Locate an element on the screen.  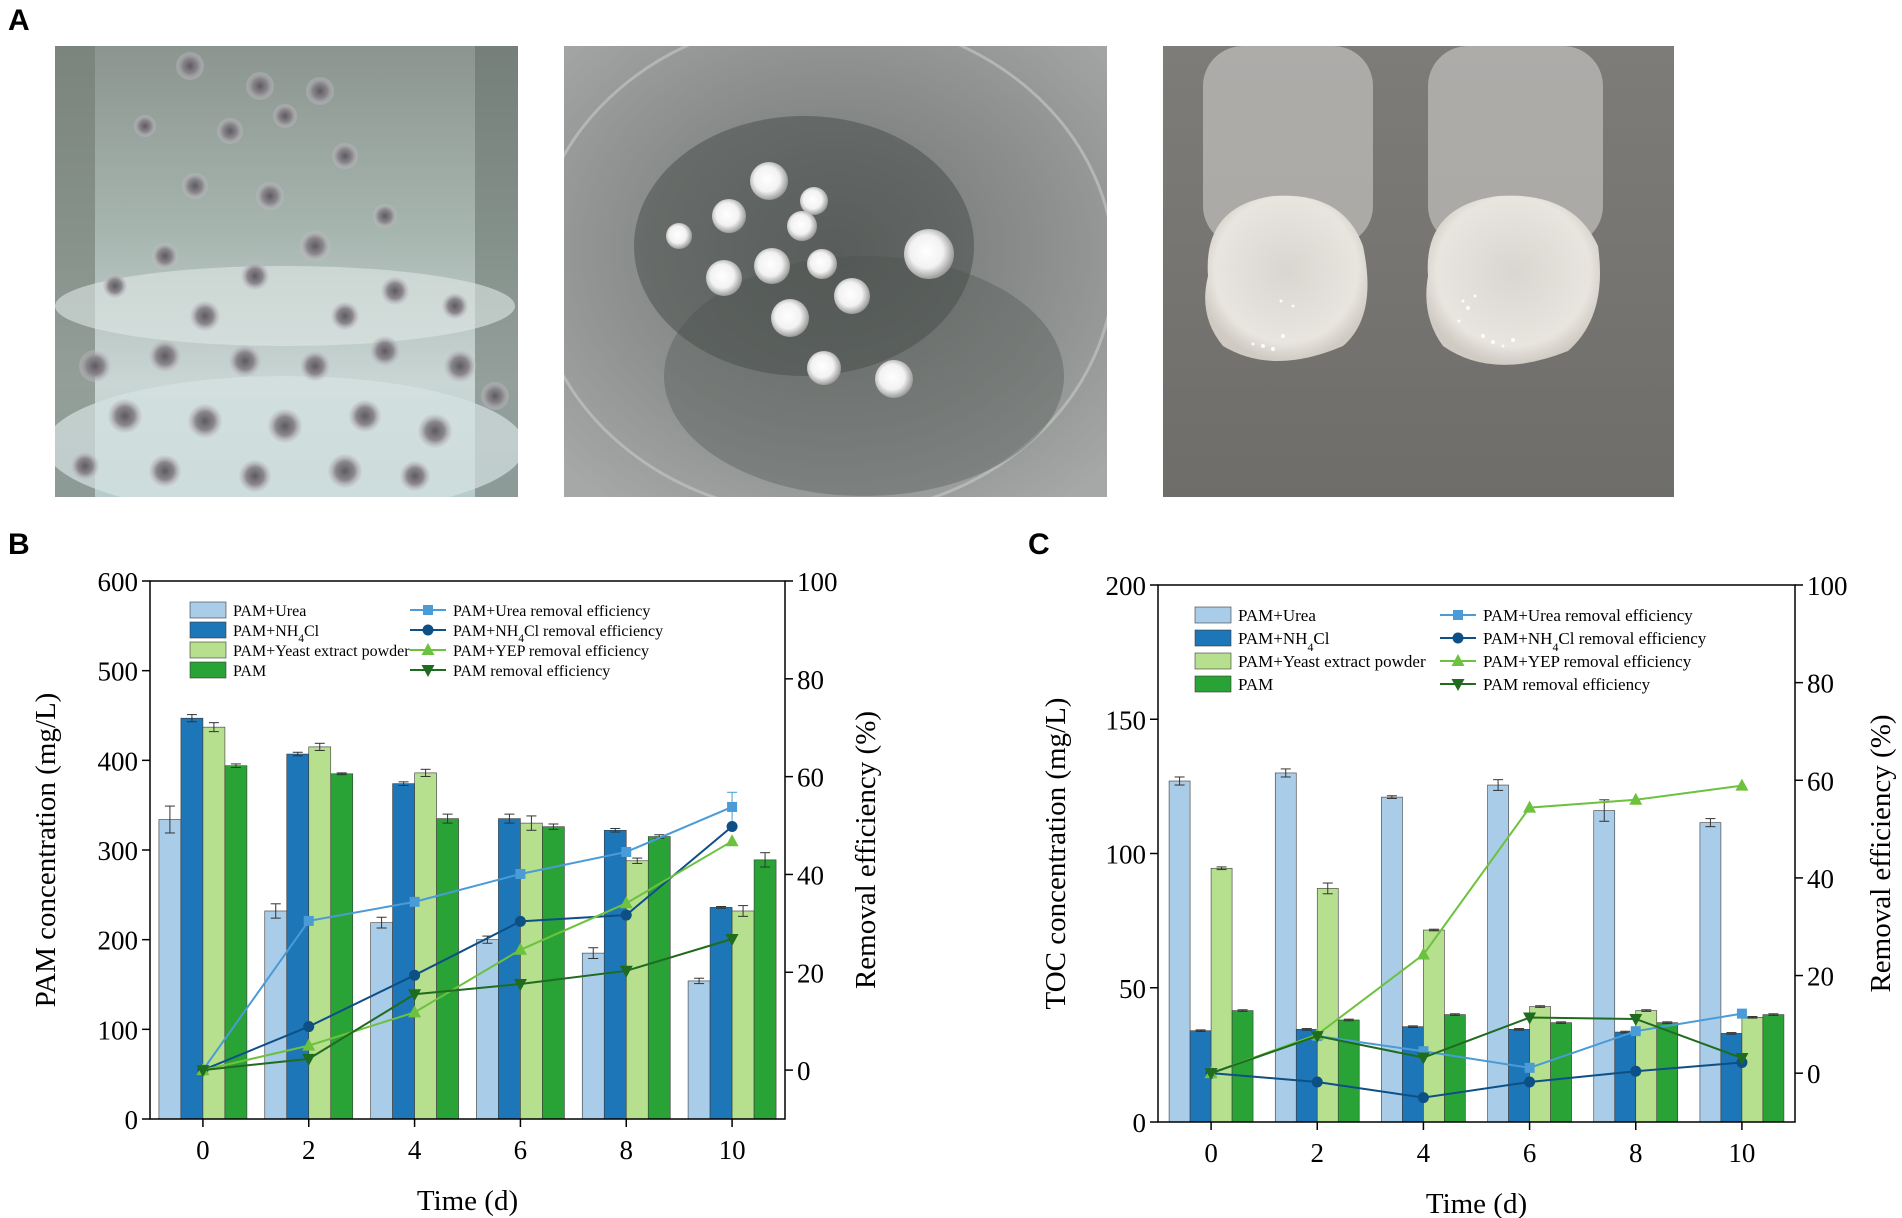
panel-letter-c: C is located at coordinates (1039, 544).